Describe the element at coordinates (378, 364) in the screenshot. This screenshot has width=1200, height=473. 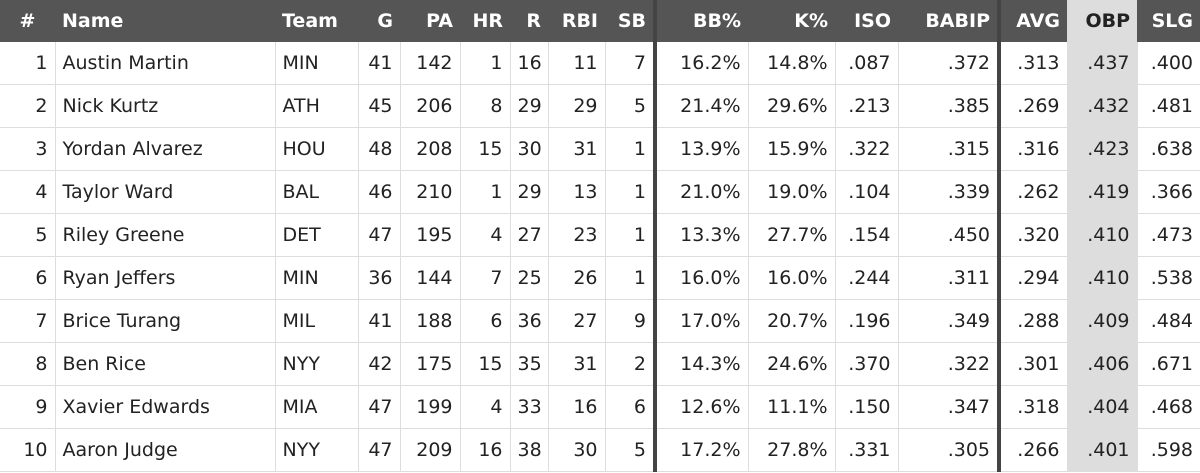
I see `table-cell: 42` at that location.